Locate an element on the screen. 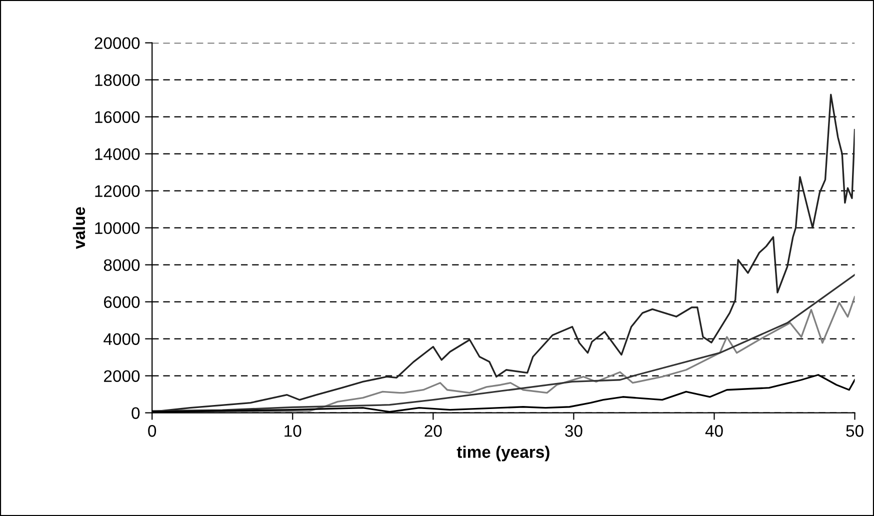  x-tick-label: 30 is located at coordinates (573, 431).